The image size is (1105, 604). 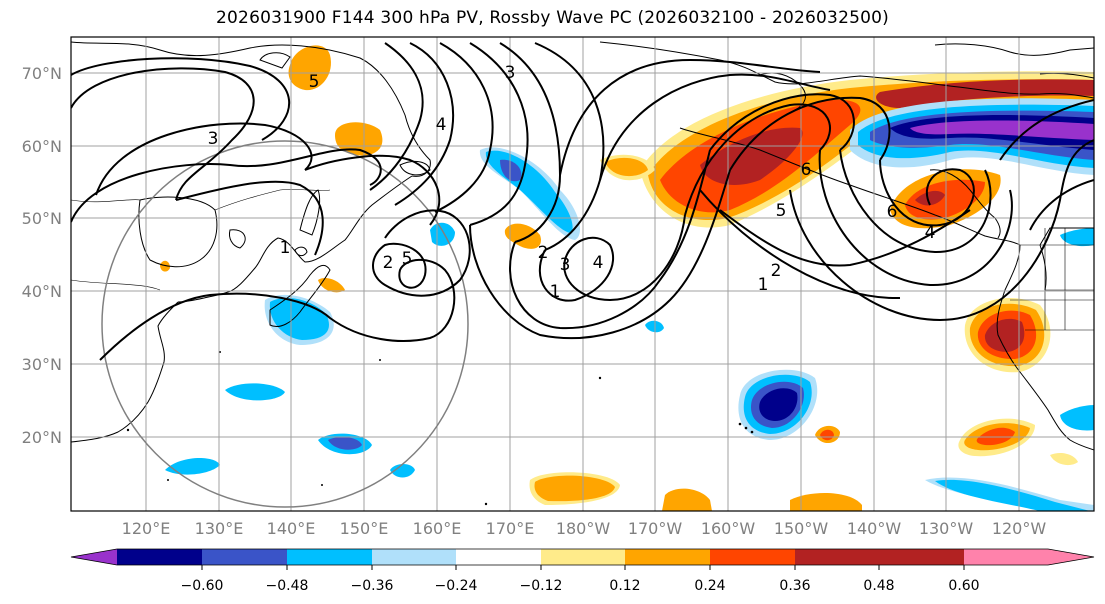 I want to click on latitude-labels: 70°N 60°N 50°N 40°N 30°N 20°N, so click(x=42, y=255).